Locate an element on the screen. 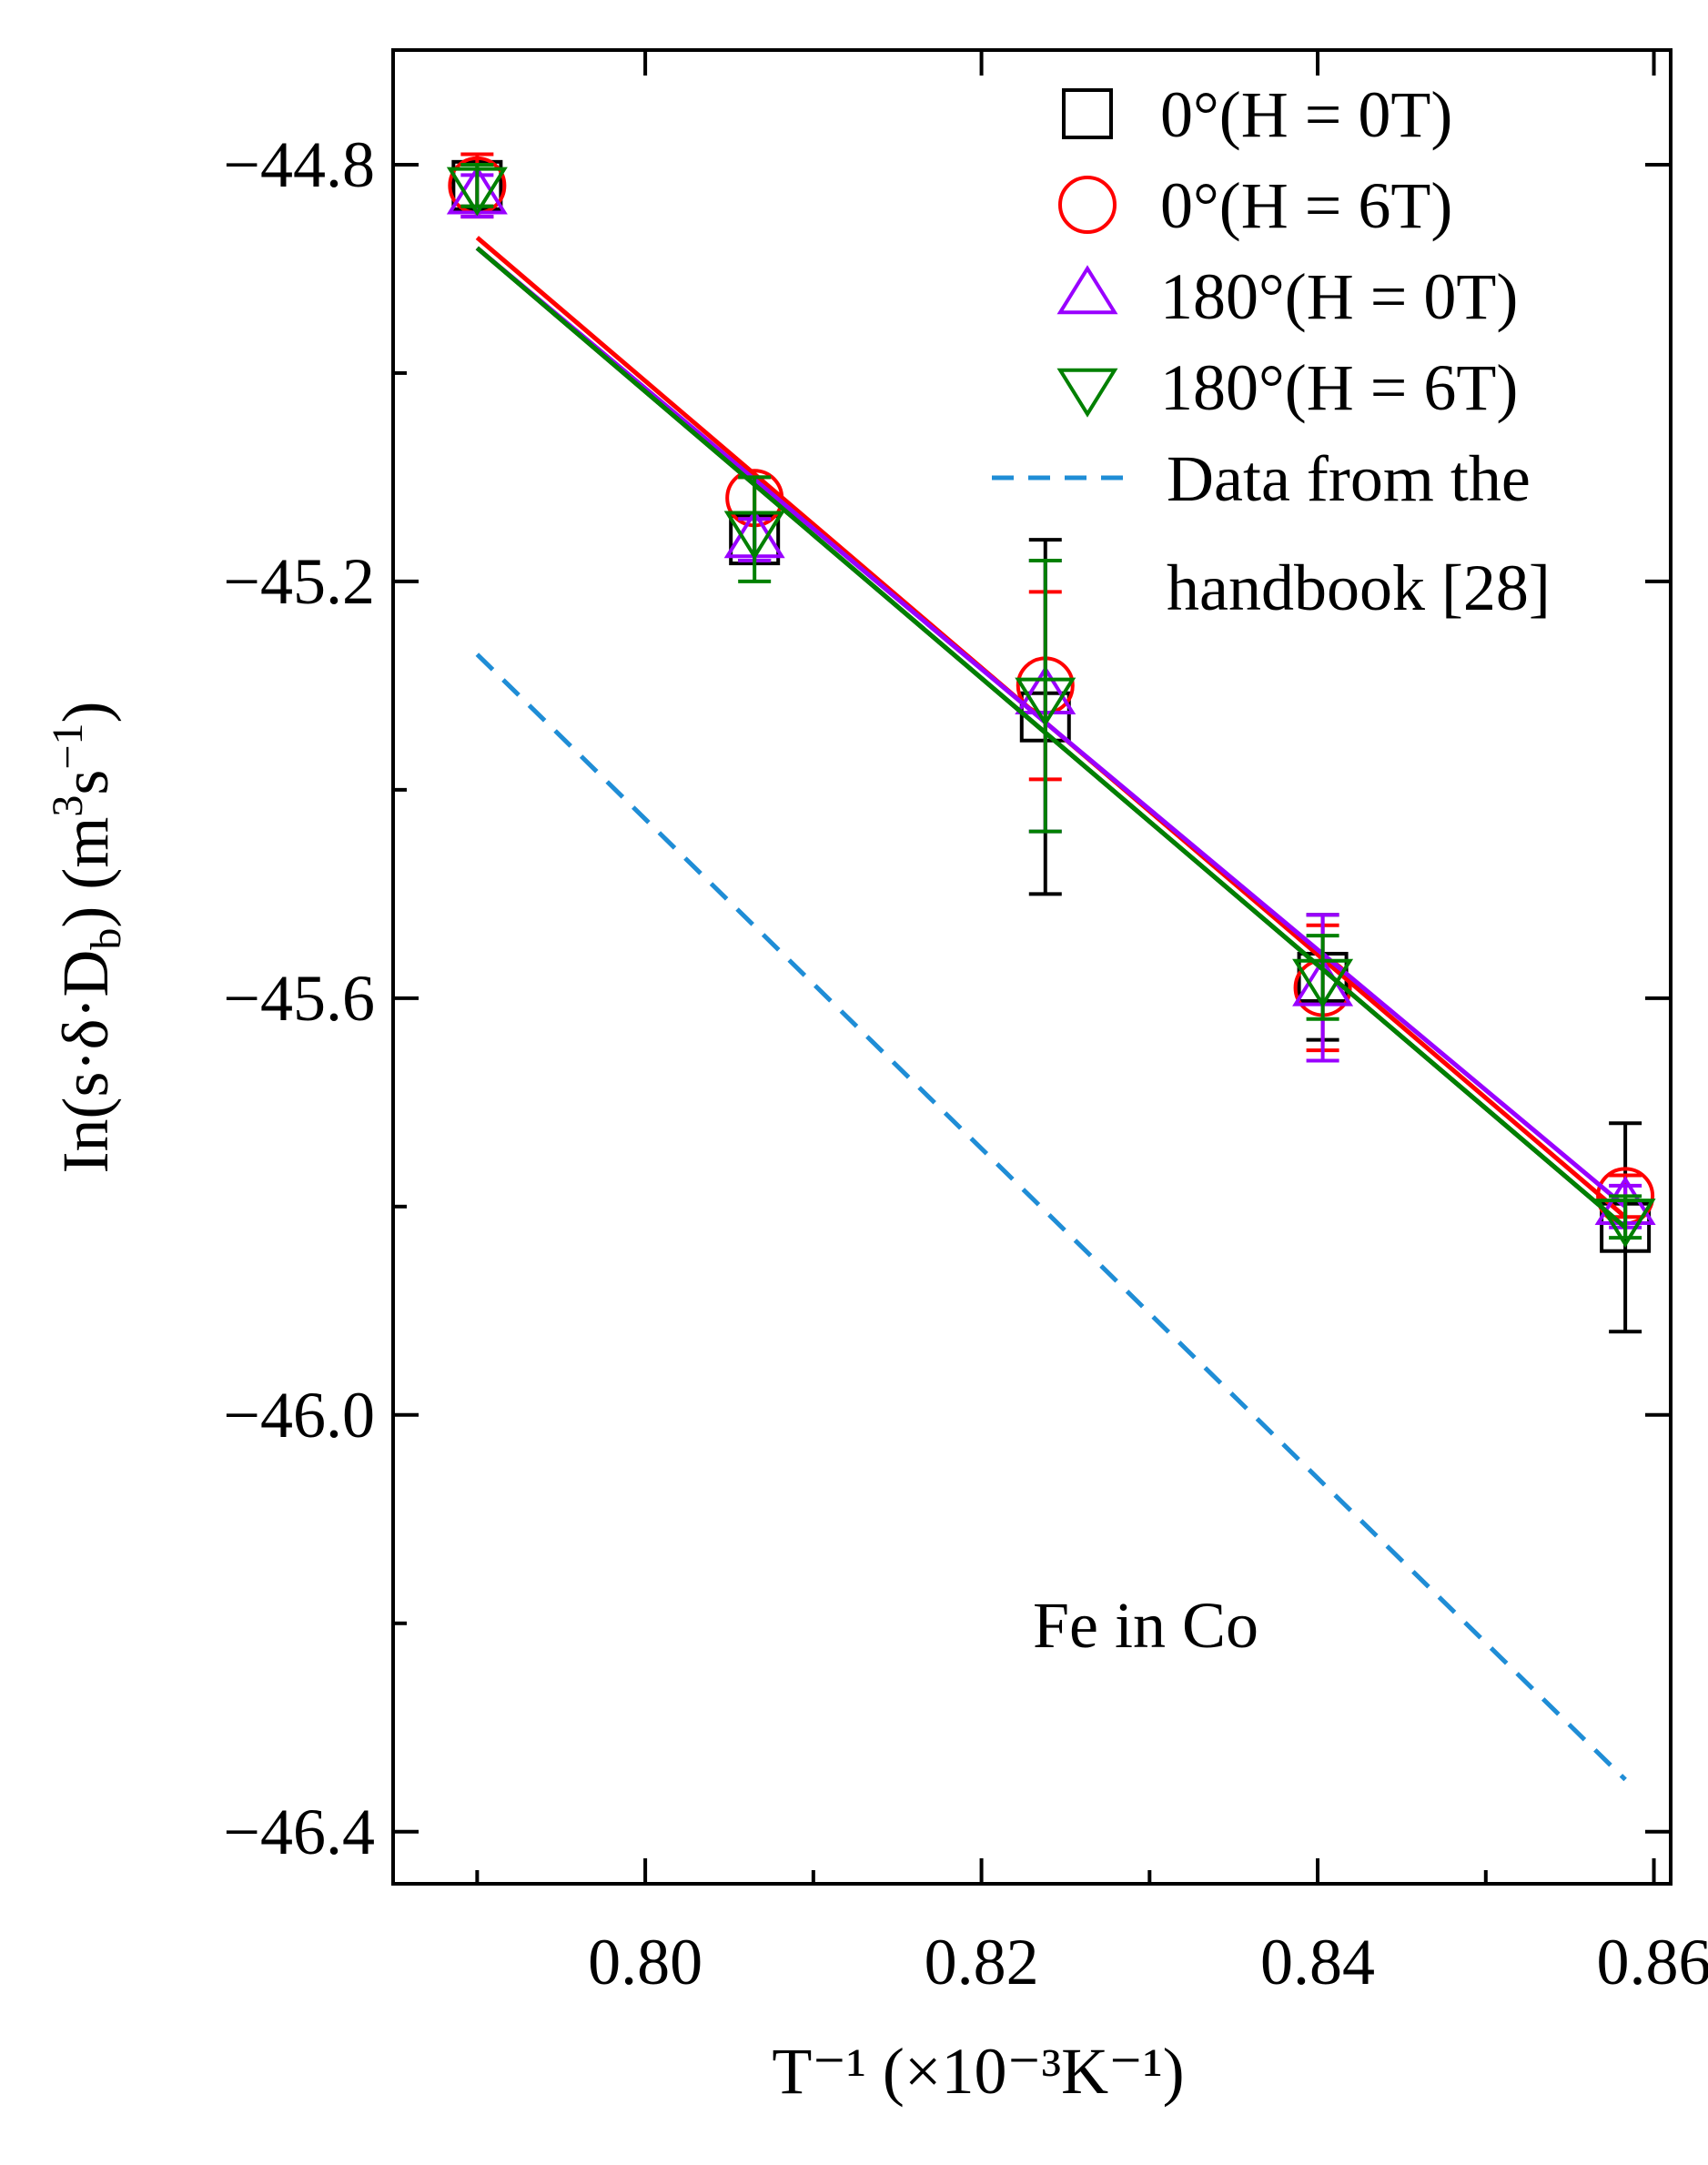  legend-item: 180°(H = 6T) is located at coordinates (1287, 387).